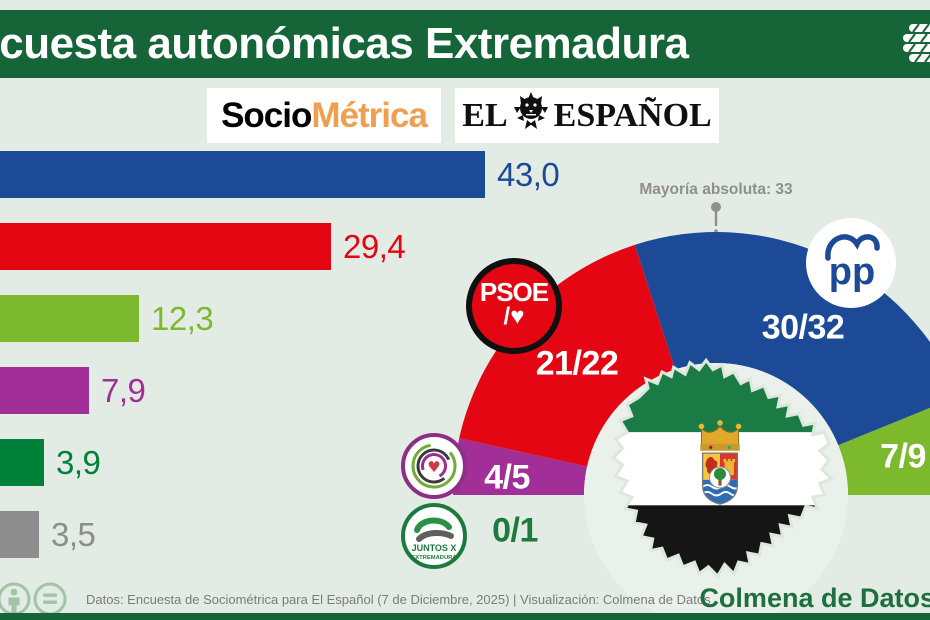  Describe the element at coordinates (78, 462) in the screenshot. I see `bar-value-label: 3,9` at that location.